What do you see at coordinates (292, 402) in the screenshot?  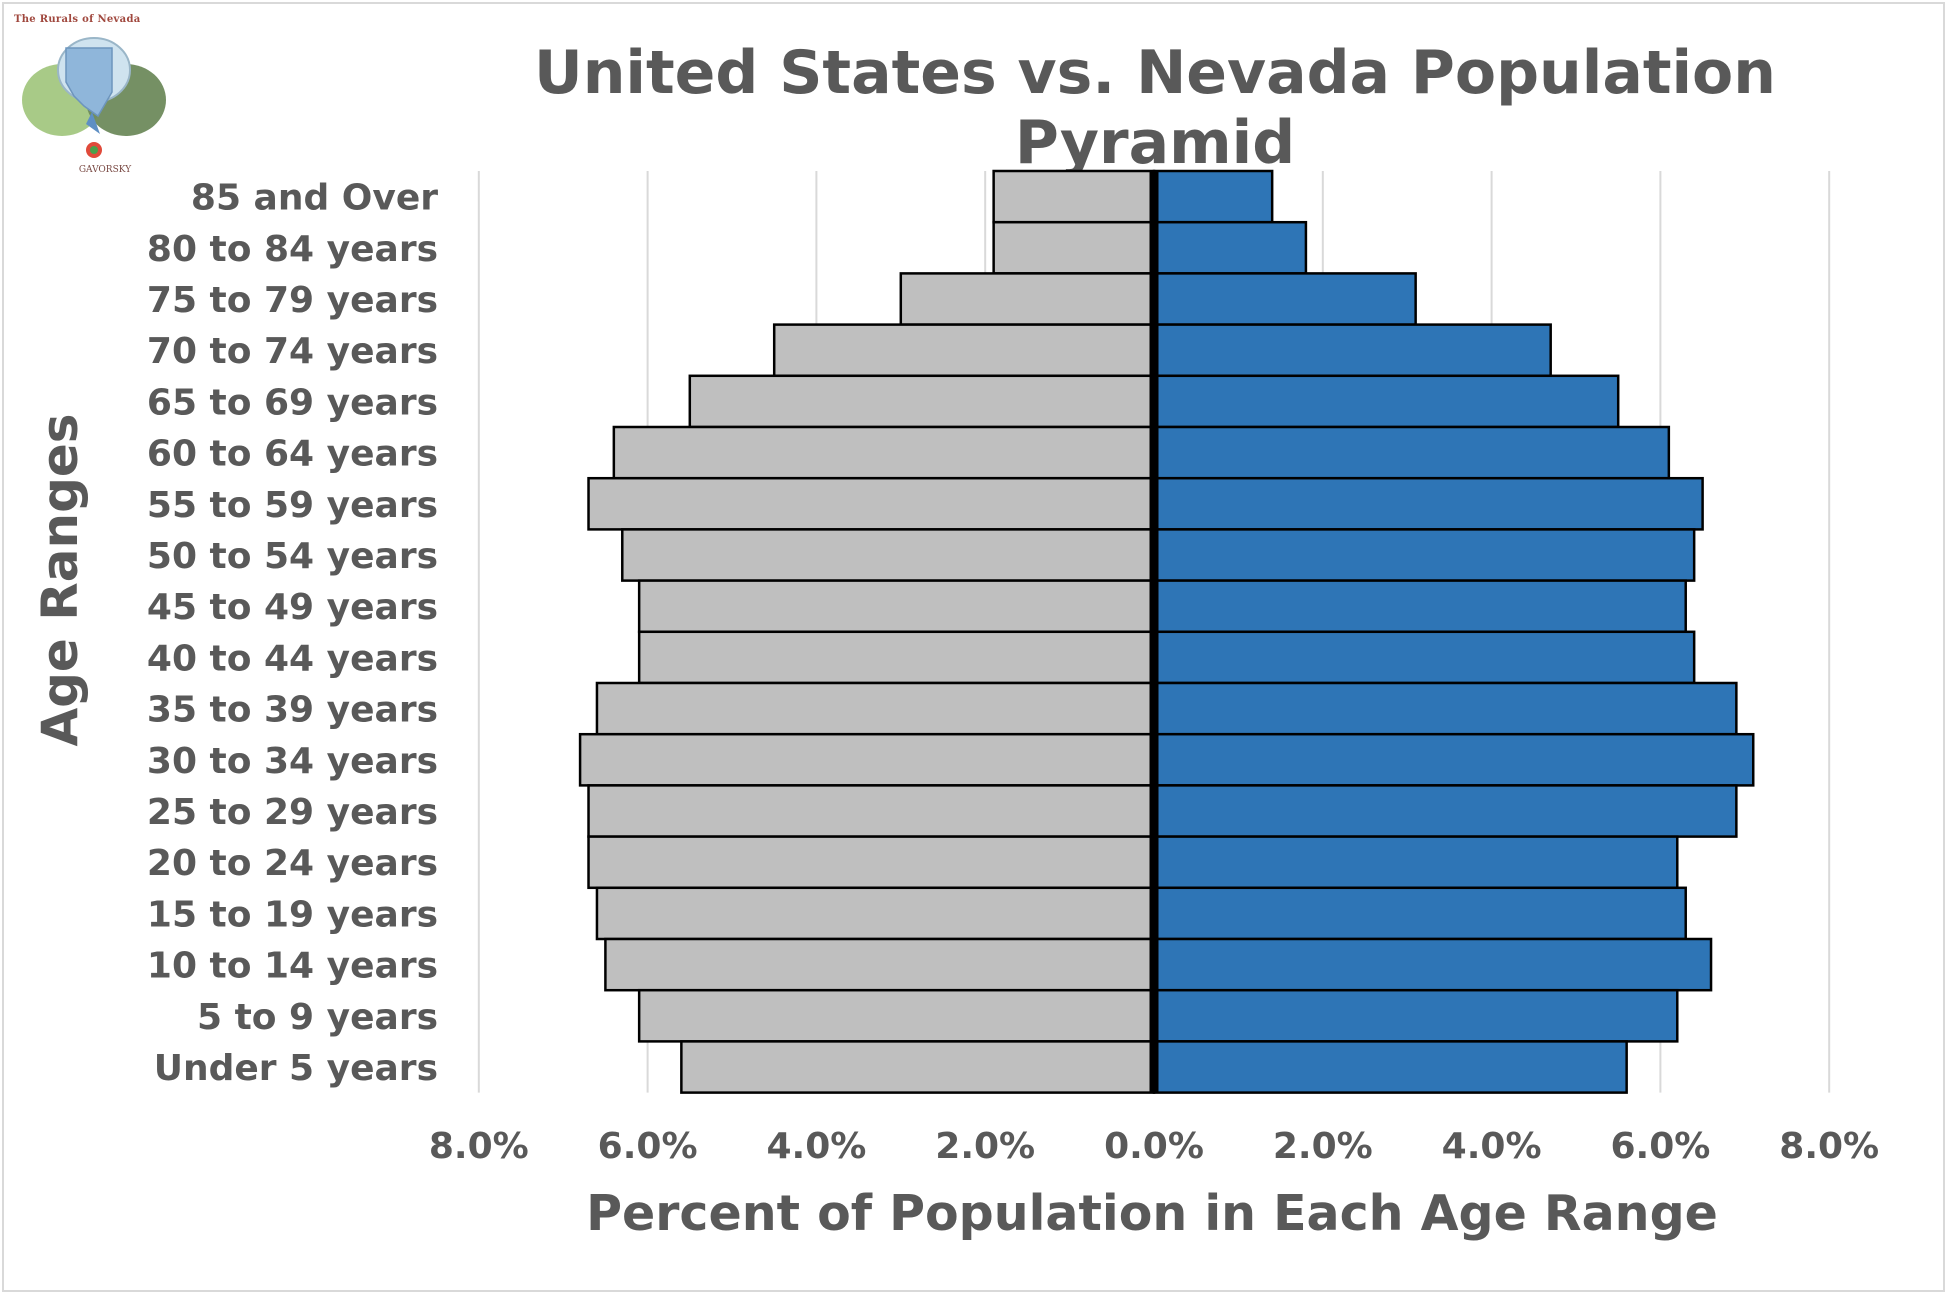 I see `category-label: 65 to 69 years` at bounding box center [292, 402].